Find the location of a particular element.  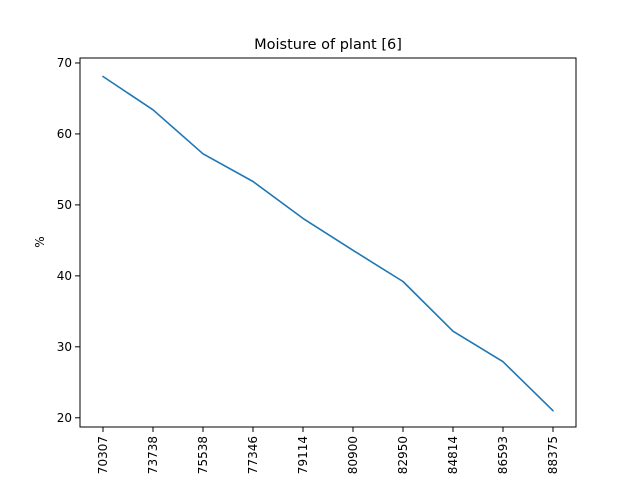

y-tick-label: 40 is located at coordinates (64, 276).